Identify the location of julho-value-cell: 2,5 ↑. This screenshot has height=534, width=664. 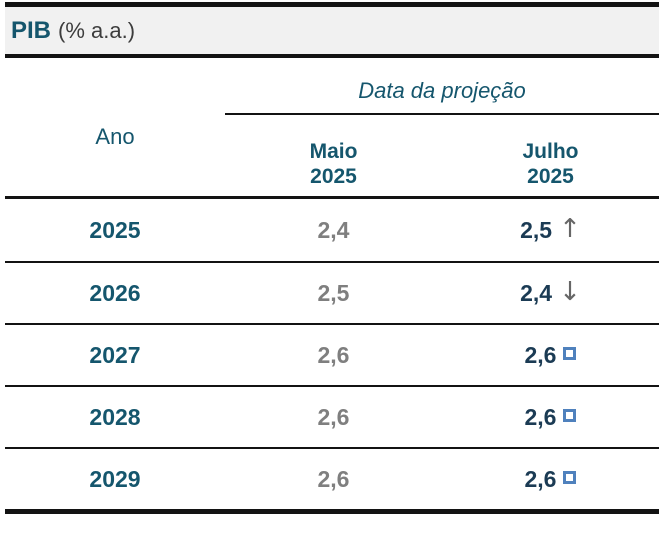
(550, 229).